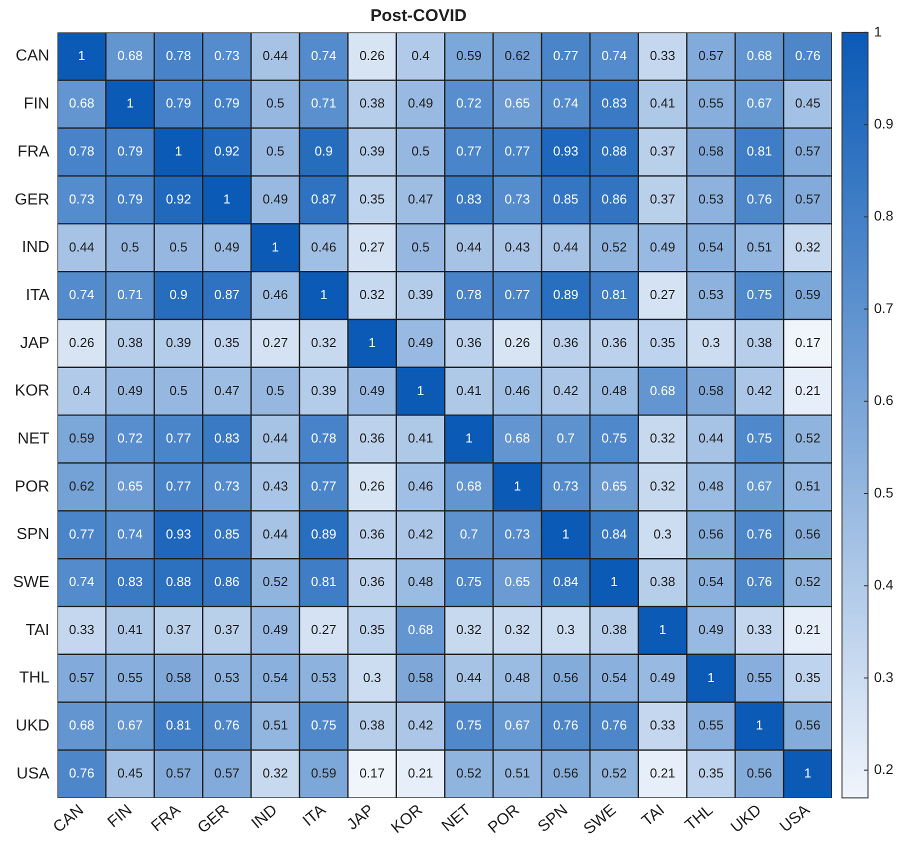  Describe the element at coordinates (614, 198) in the screenshot. I see `data-label: 0.86` at that location.